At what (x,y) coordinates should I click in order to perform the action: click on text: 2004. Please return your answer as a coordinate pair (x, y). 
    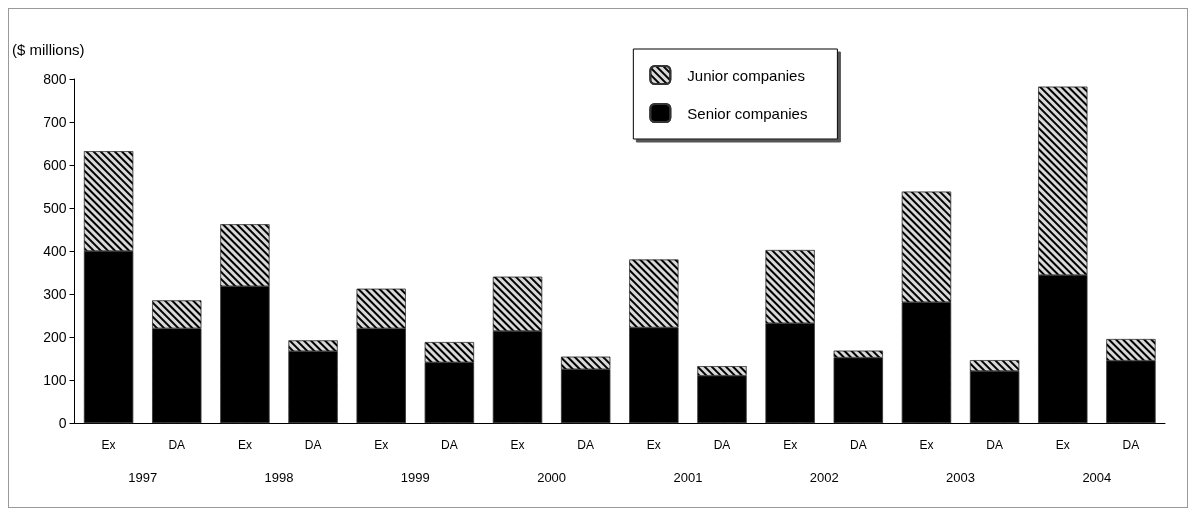
    Looking at the image, I should click on (1097, 477).